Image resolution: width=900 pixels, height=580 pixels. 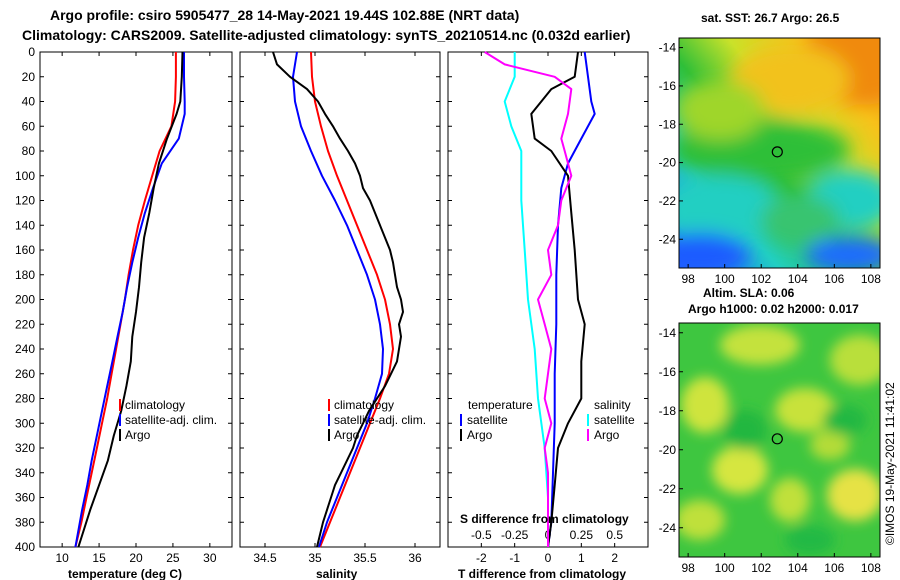 What do you see at coordinates (130, 299) in the screenshot?
I see `temperature-lines` at bounding box center [130, 299].